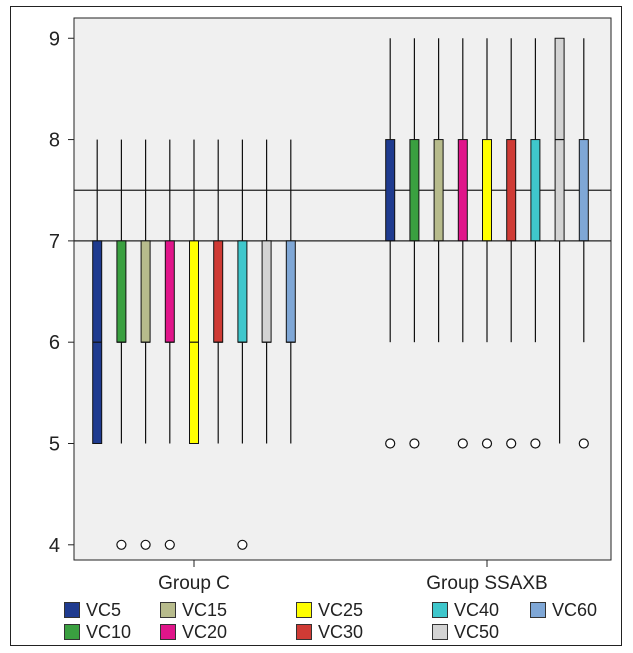  I want to click on legend-label: VC5, so click(104, 609).